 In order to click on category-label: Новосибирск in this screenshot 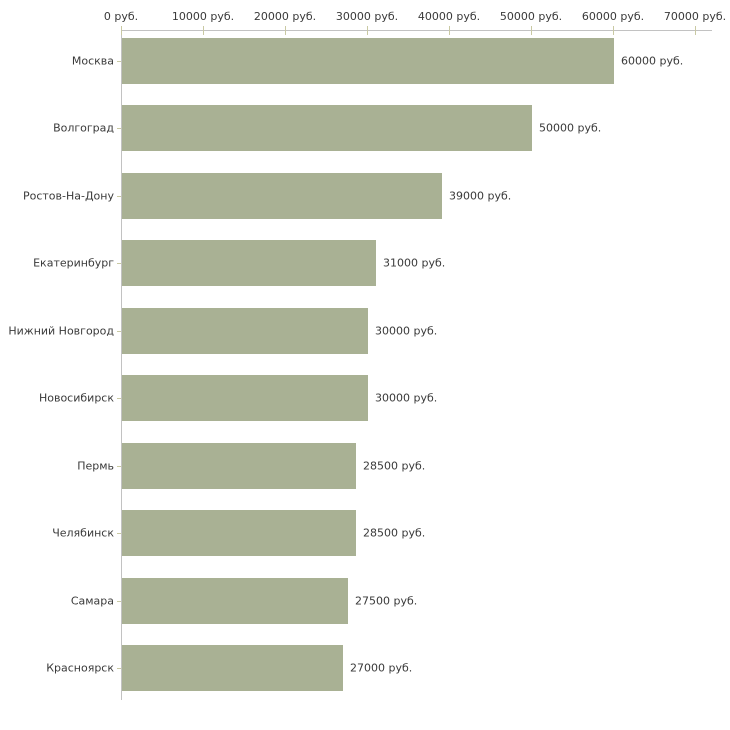, I will do `click(76, 398)`.